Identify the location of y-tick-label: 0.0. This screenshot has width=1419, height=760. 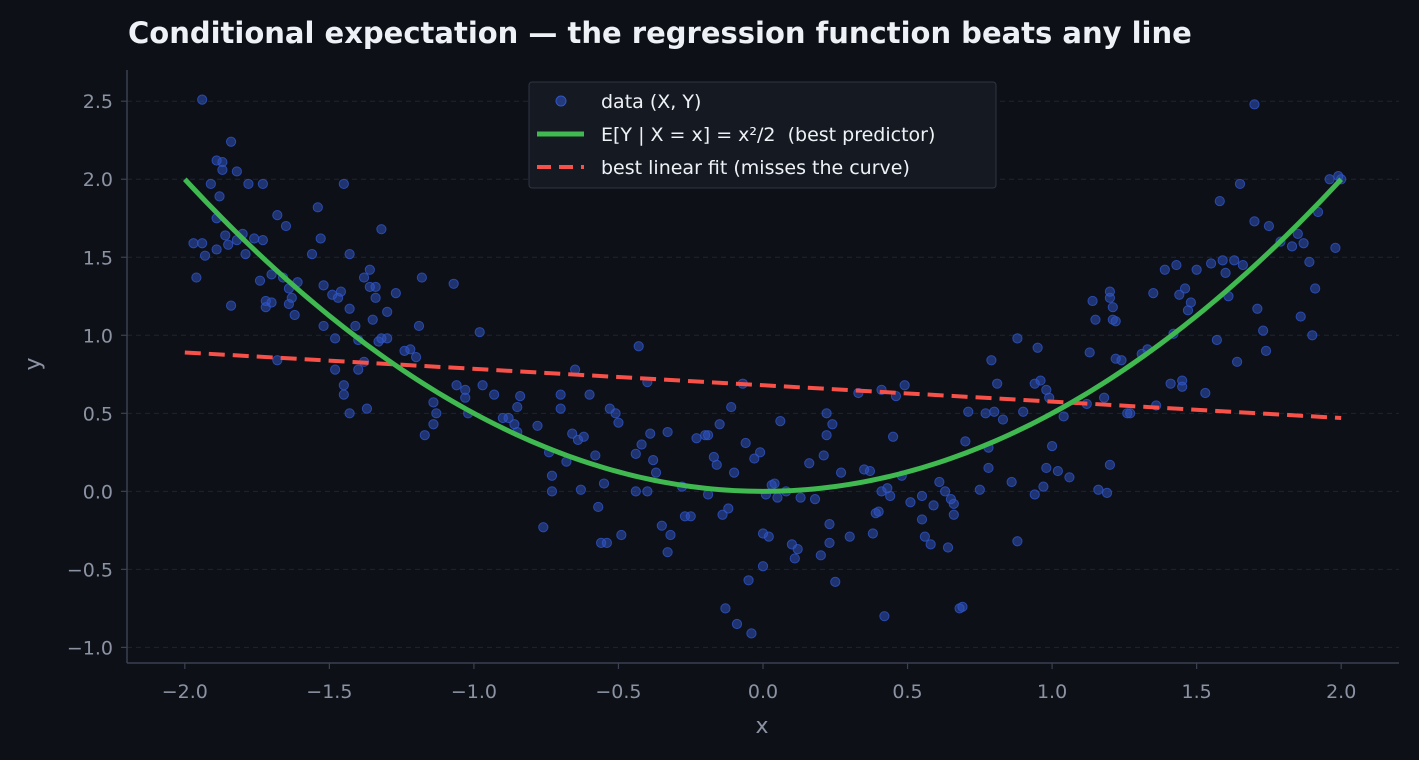
(98, 492).